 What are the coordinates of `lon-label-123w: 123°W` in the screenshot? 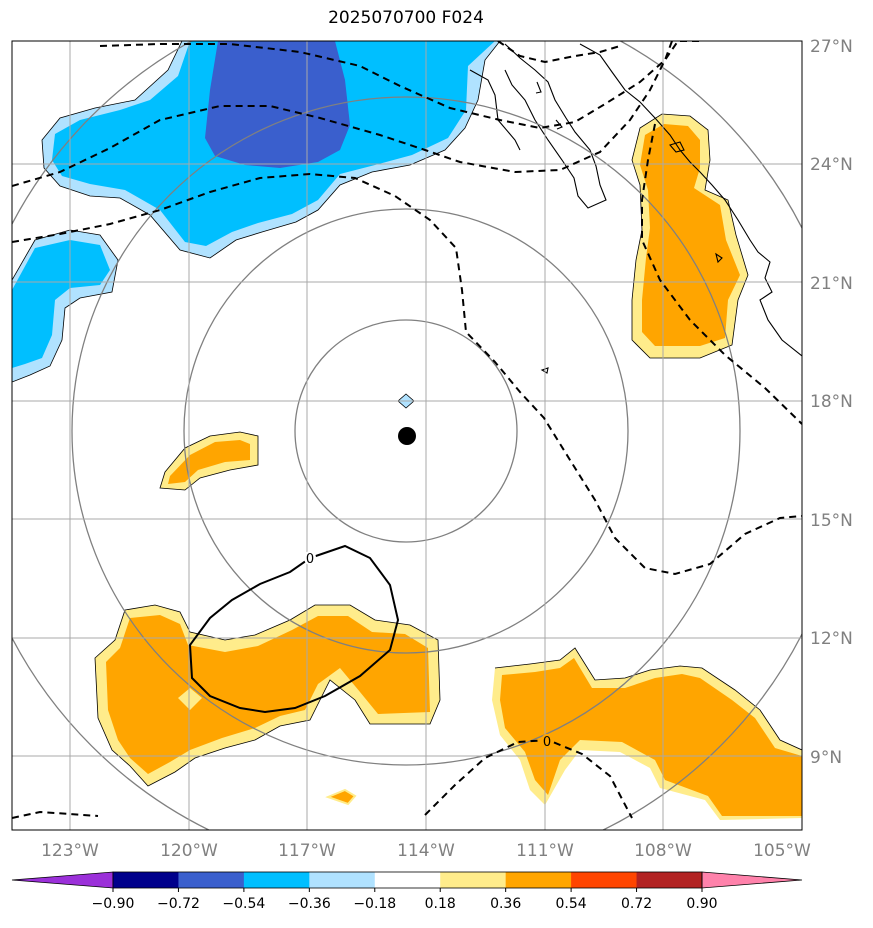 It's located at (70, 851).